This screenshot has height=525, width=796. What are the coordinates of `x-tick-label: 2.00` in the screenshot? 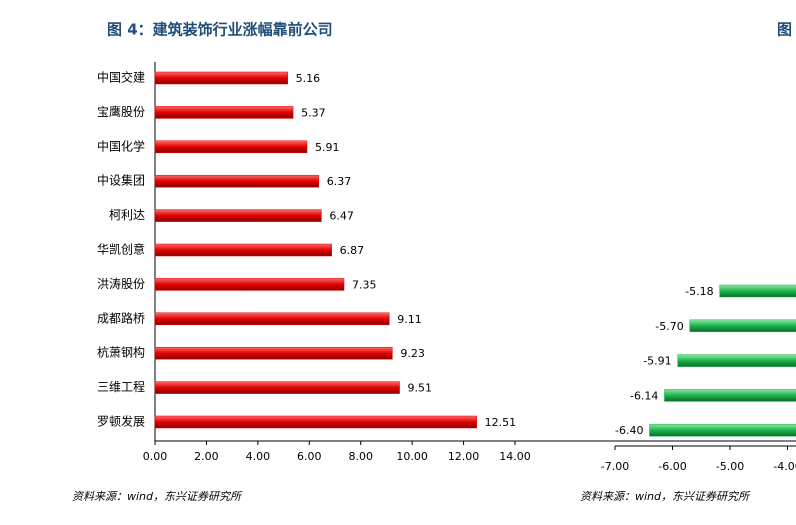 It's located at (206, 456).